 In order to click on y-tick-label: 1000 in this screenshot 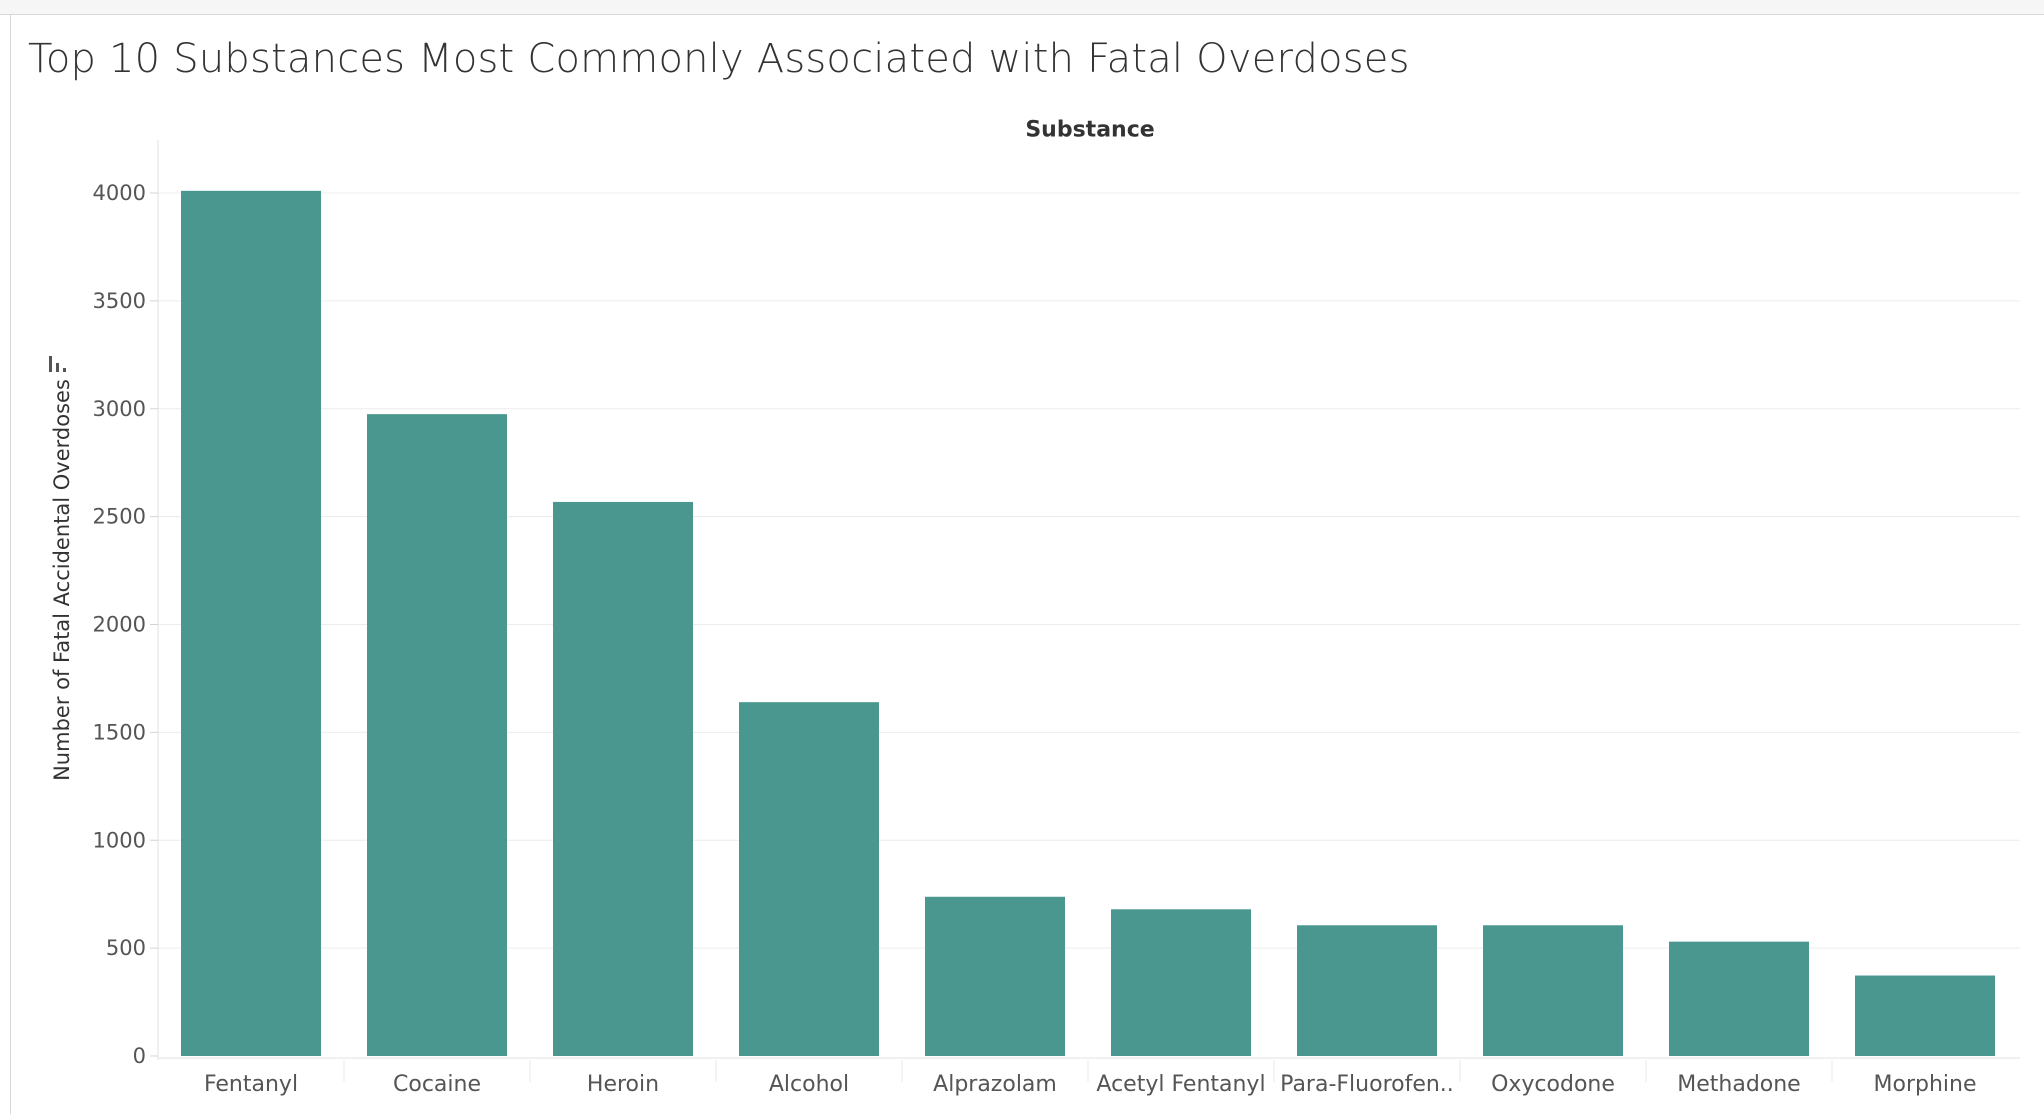, I will do `click(119, 840)`.